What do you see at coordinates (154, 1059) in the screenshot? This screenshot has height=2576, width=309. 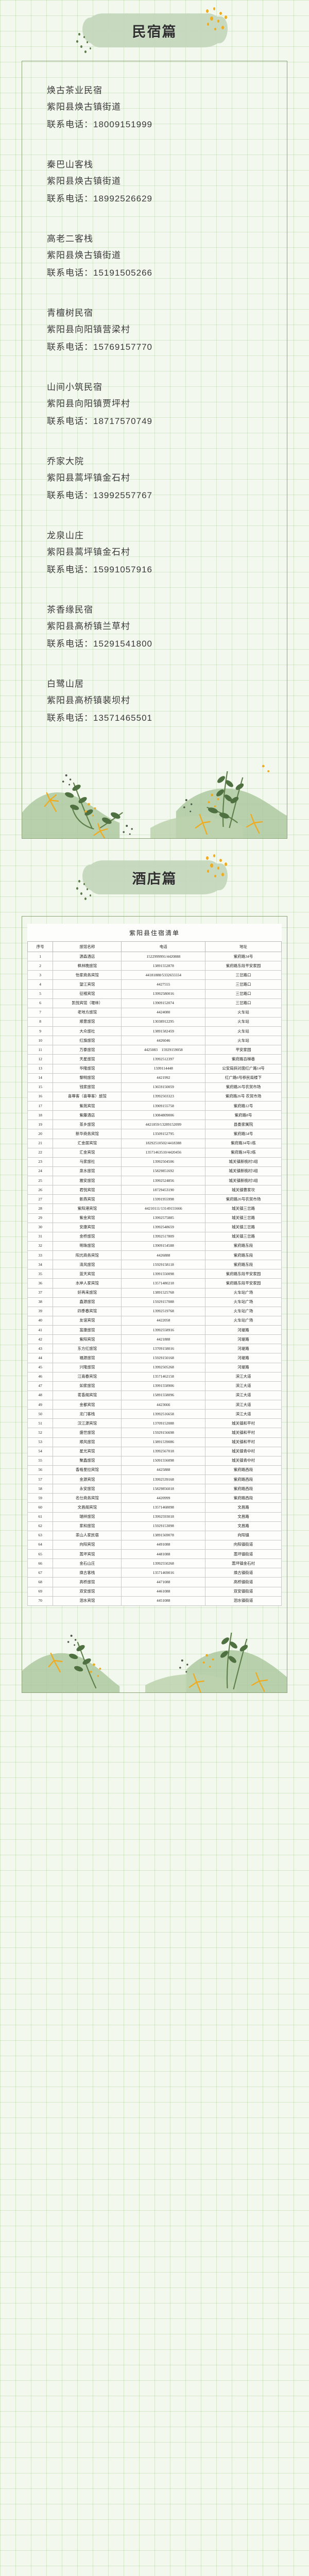 I see `table-row: 12 天星旅馆 13992512397 紫府路百梯巷` at bounding box center [154, 1059].